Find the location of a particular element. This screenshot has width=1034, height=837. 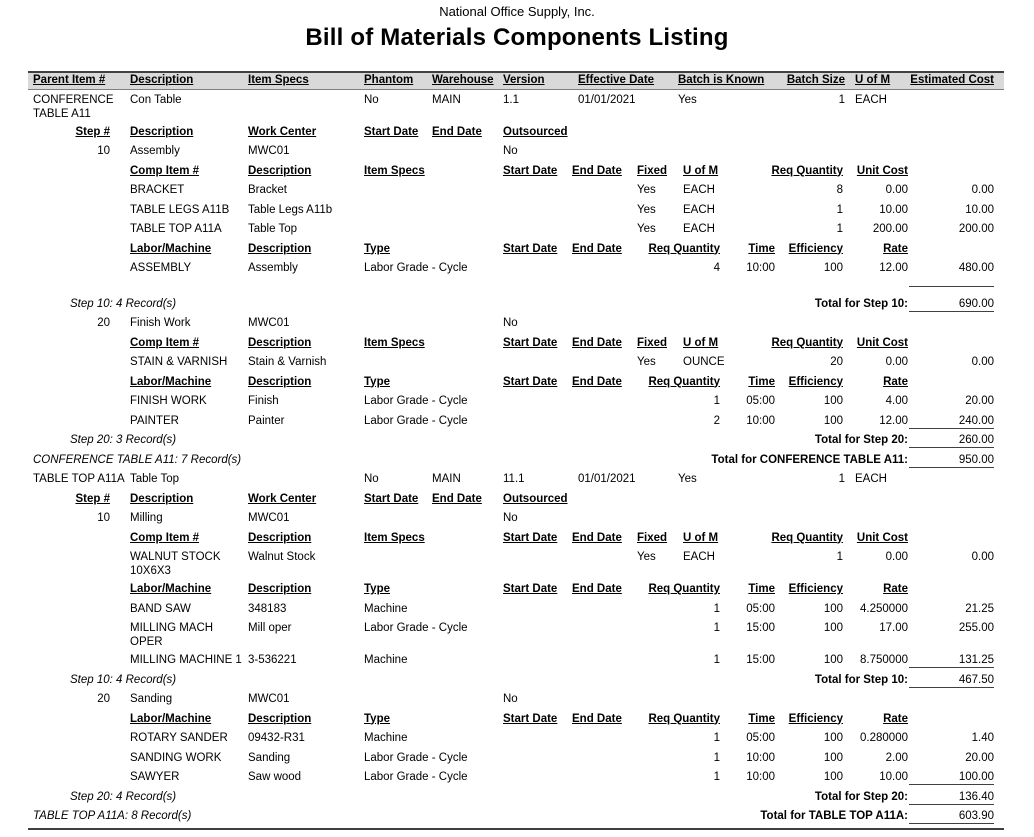

step-row: 20 Sanding MWC01 No is located at coordinates (517, 700).